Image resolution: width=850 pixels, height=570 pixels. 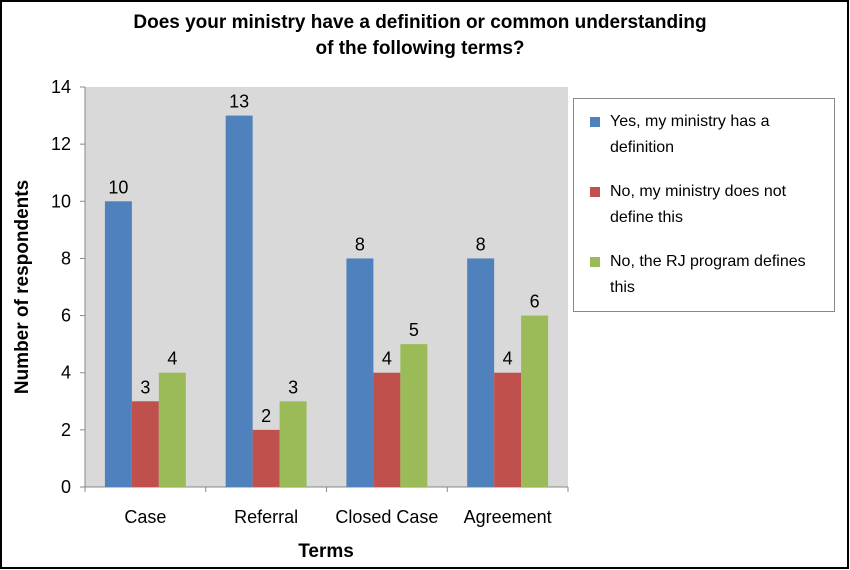 I want to click on y-tick-label: 14, so click(x=61, y=87).